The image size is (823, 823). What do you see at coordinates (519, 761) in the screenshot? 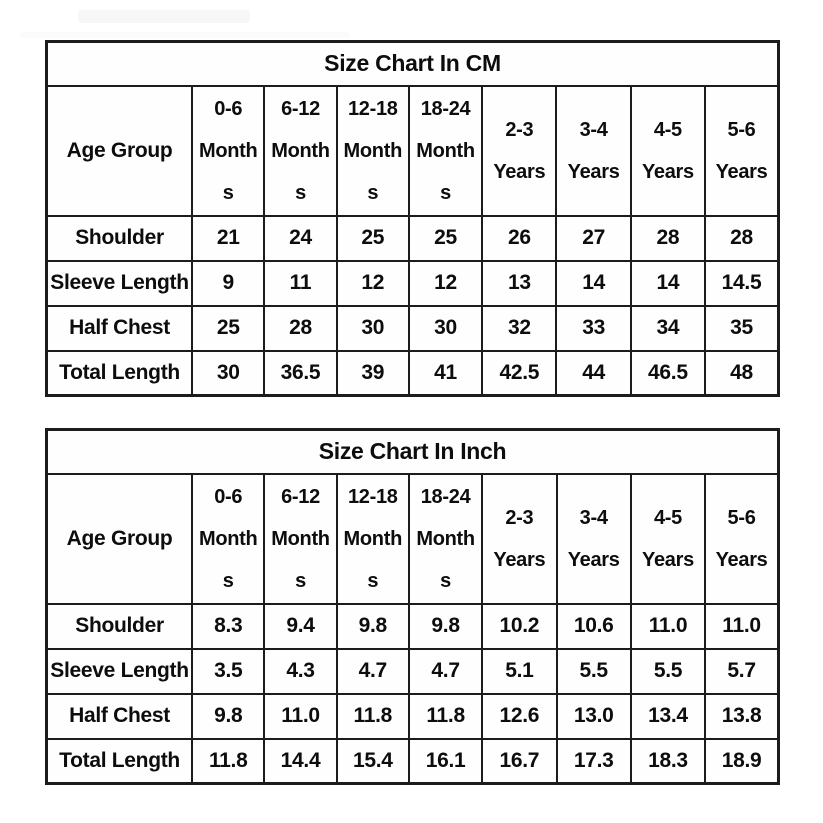
I see `size-value: 16.7` at bounding box center [519, 761].